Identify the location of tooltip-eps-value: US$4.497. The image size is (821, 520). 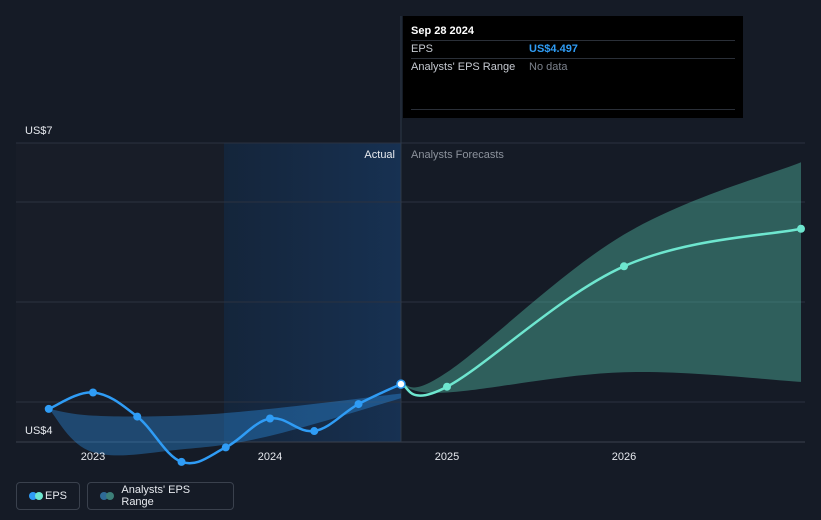
(553, 49).